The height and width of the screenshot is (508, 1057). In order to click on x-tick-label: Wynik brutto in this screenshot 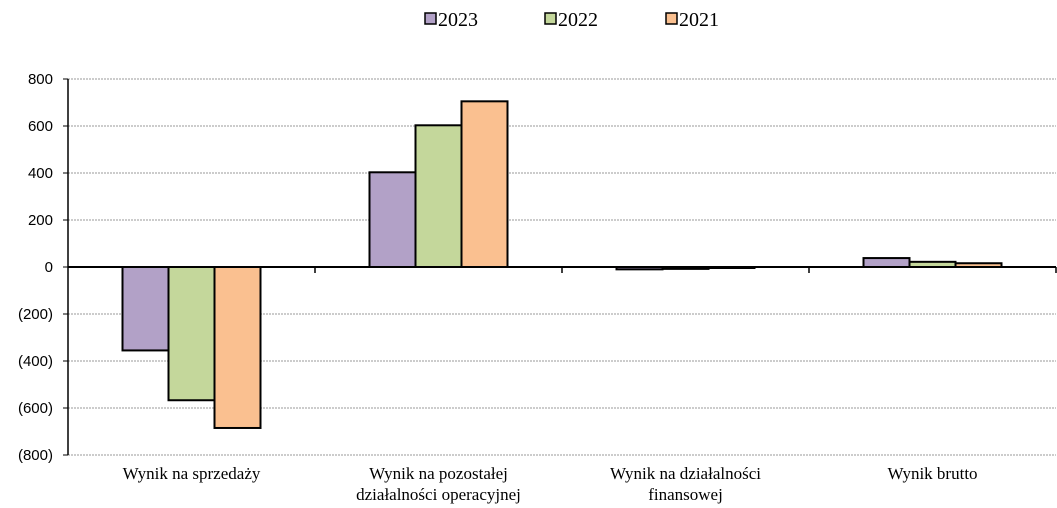, I will do `click(932, 473)`.